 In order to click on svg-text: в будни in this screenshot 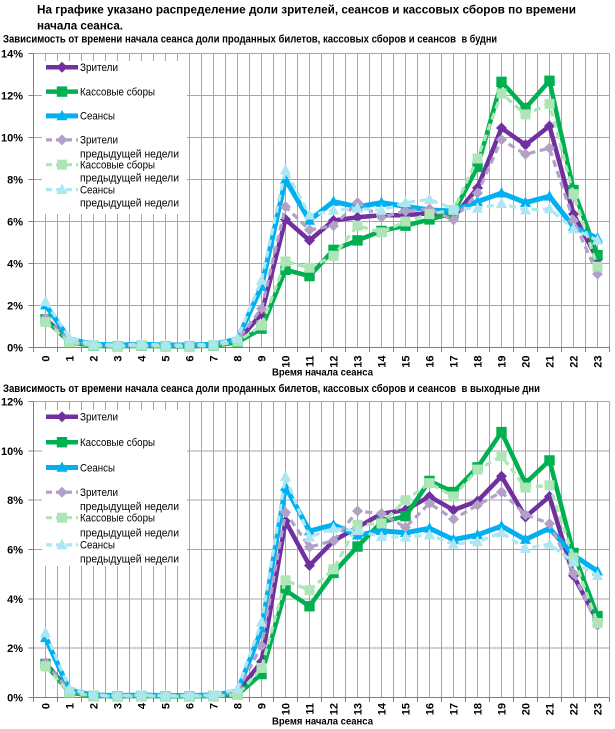, I will do `click(480, 40)`.